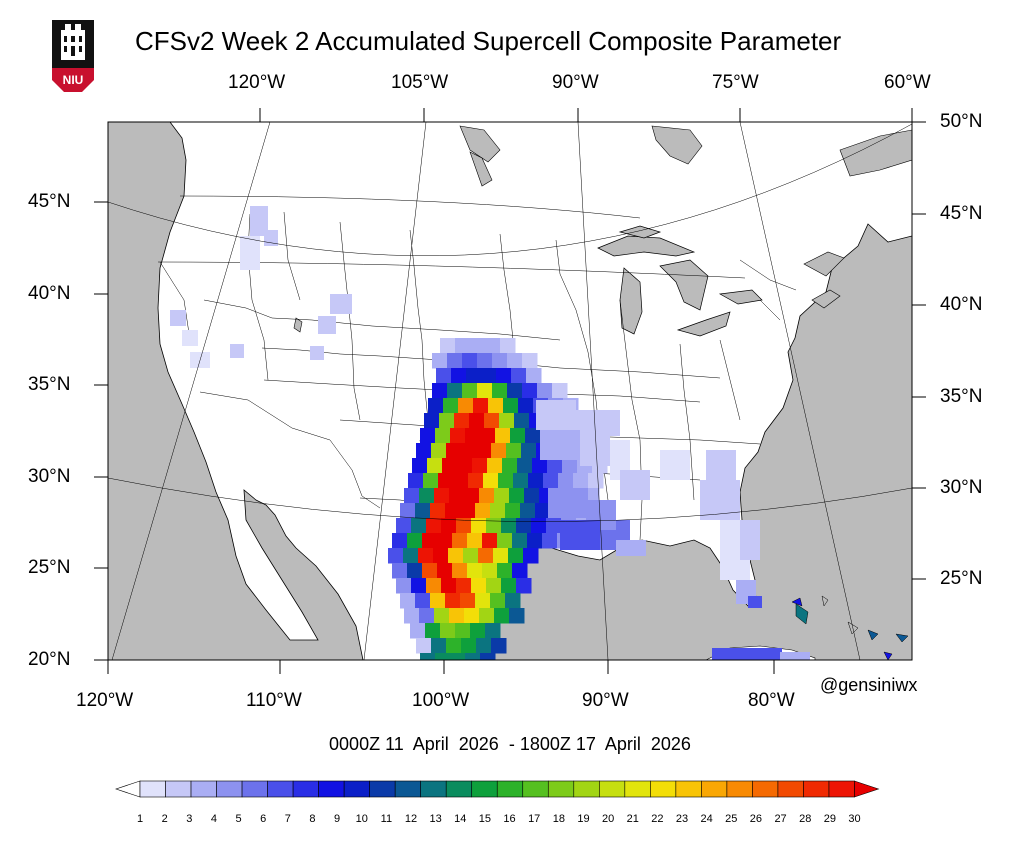 This screenshot has width=1020, height=852. Describe the element at coordinates (238, 819) in the screenshot. I see `colorbar-tick-label: 5` at that location.